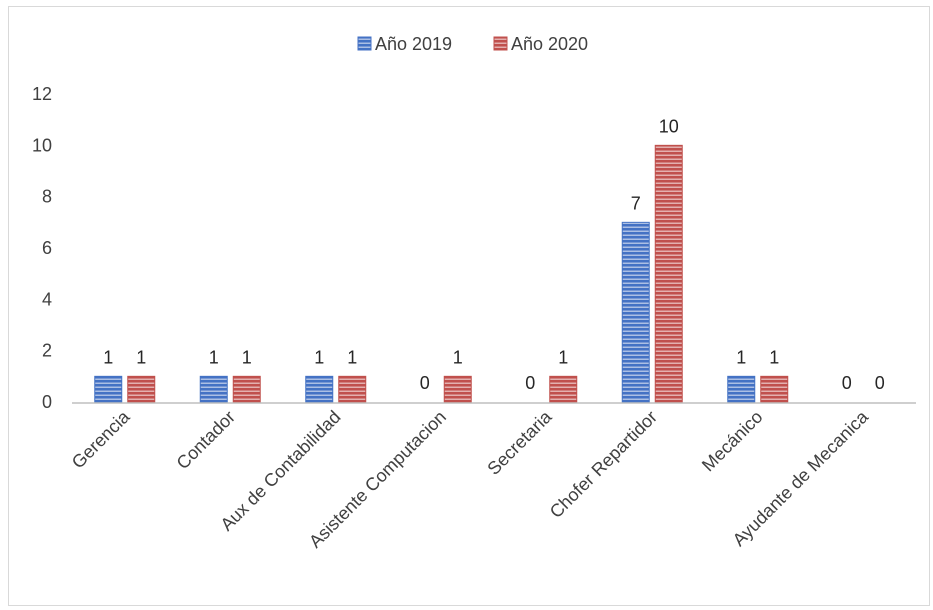 The height and width of the screenshot is (610, 933). Describe the element at coordinates (669, 126) in the screenshot. I see `data-label: 10` at that location.